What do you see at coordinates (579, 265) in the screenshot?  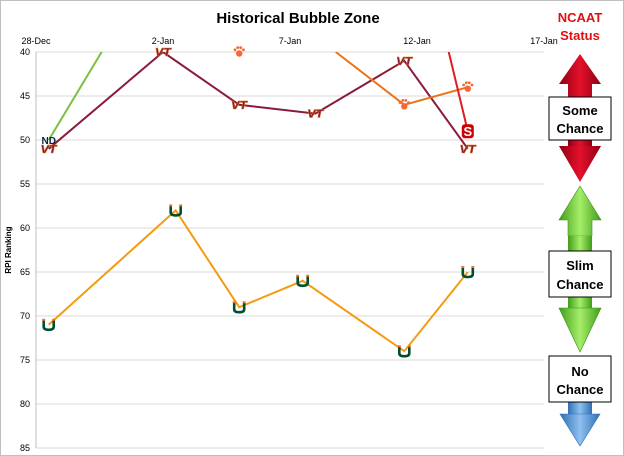 I see `zone-slim-line1: Slim` at bounding box center [579, 265].